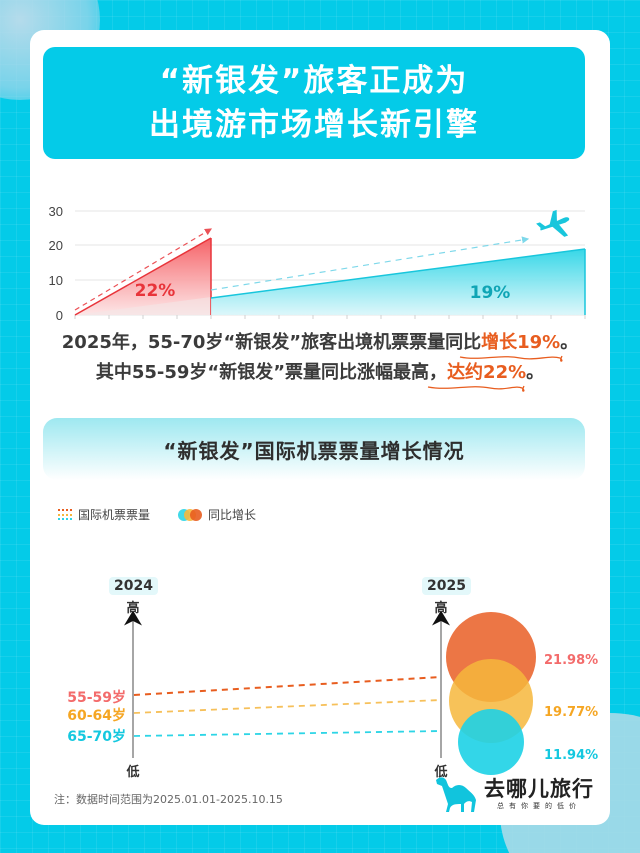 The width and height of the screenshot is (640, 853). I want to click on summary-line-1: 2025年，55-70岁“新银发”旅客出境机票票量同比增长19%。, so click(320, 342).